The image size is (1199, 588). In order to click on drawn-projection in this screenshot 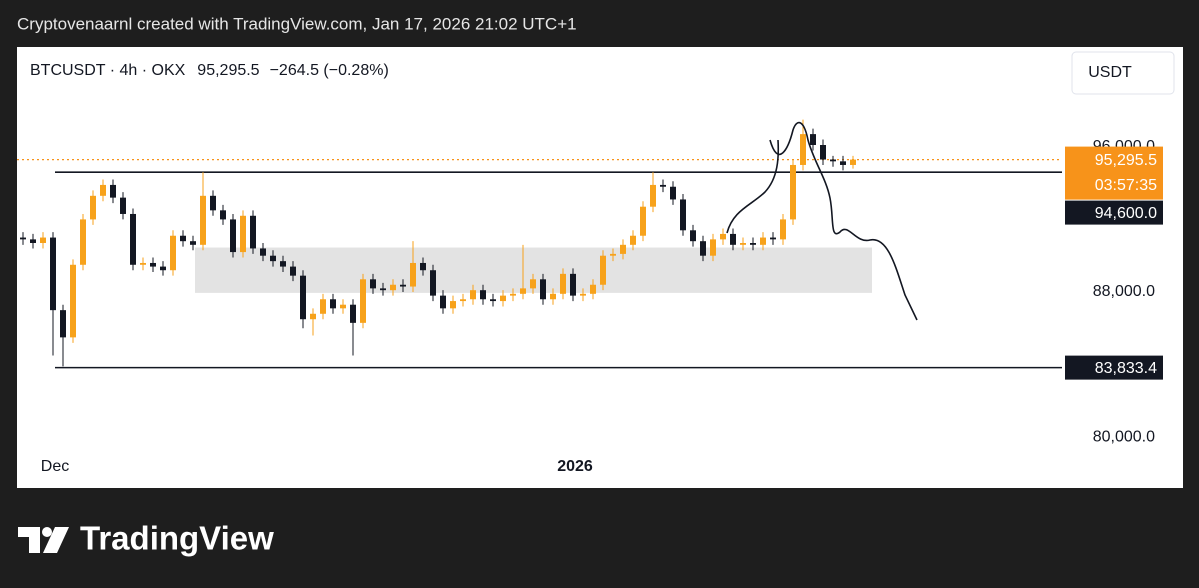, I will do `click(822, 221)`.